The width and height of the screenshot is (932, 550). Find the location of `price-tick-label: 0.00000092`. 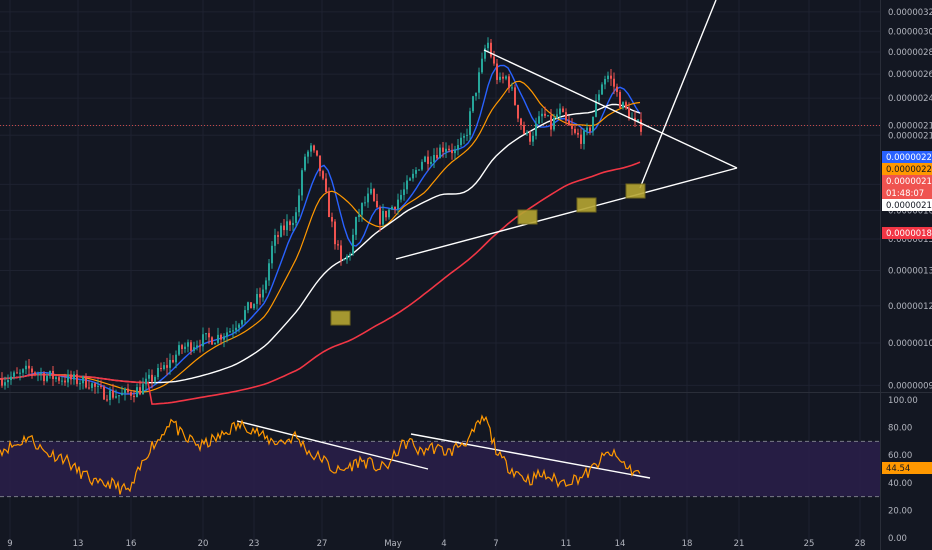

price-tick-label: 0.00000092 is located at coordinates (910, 386).